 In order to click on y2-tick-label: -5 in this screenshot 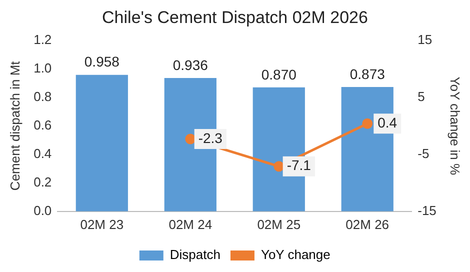, I will do `click(424, 153)`.